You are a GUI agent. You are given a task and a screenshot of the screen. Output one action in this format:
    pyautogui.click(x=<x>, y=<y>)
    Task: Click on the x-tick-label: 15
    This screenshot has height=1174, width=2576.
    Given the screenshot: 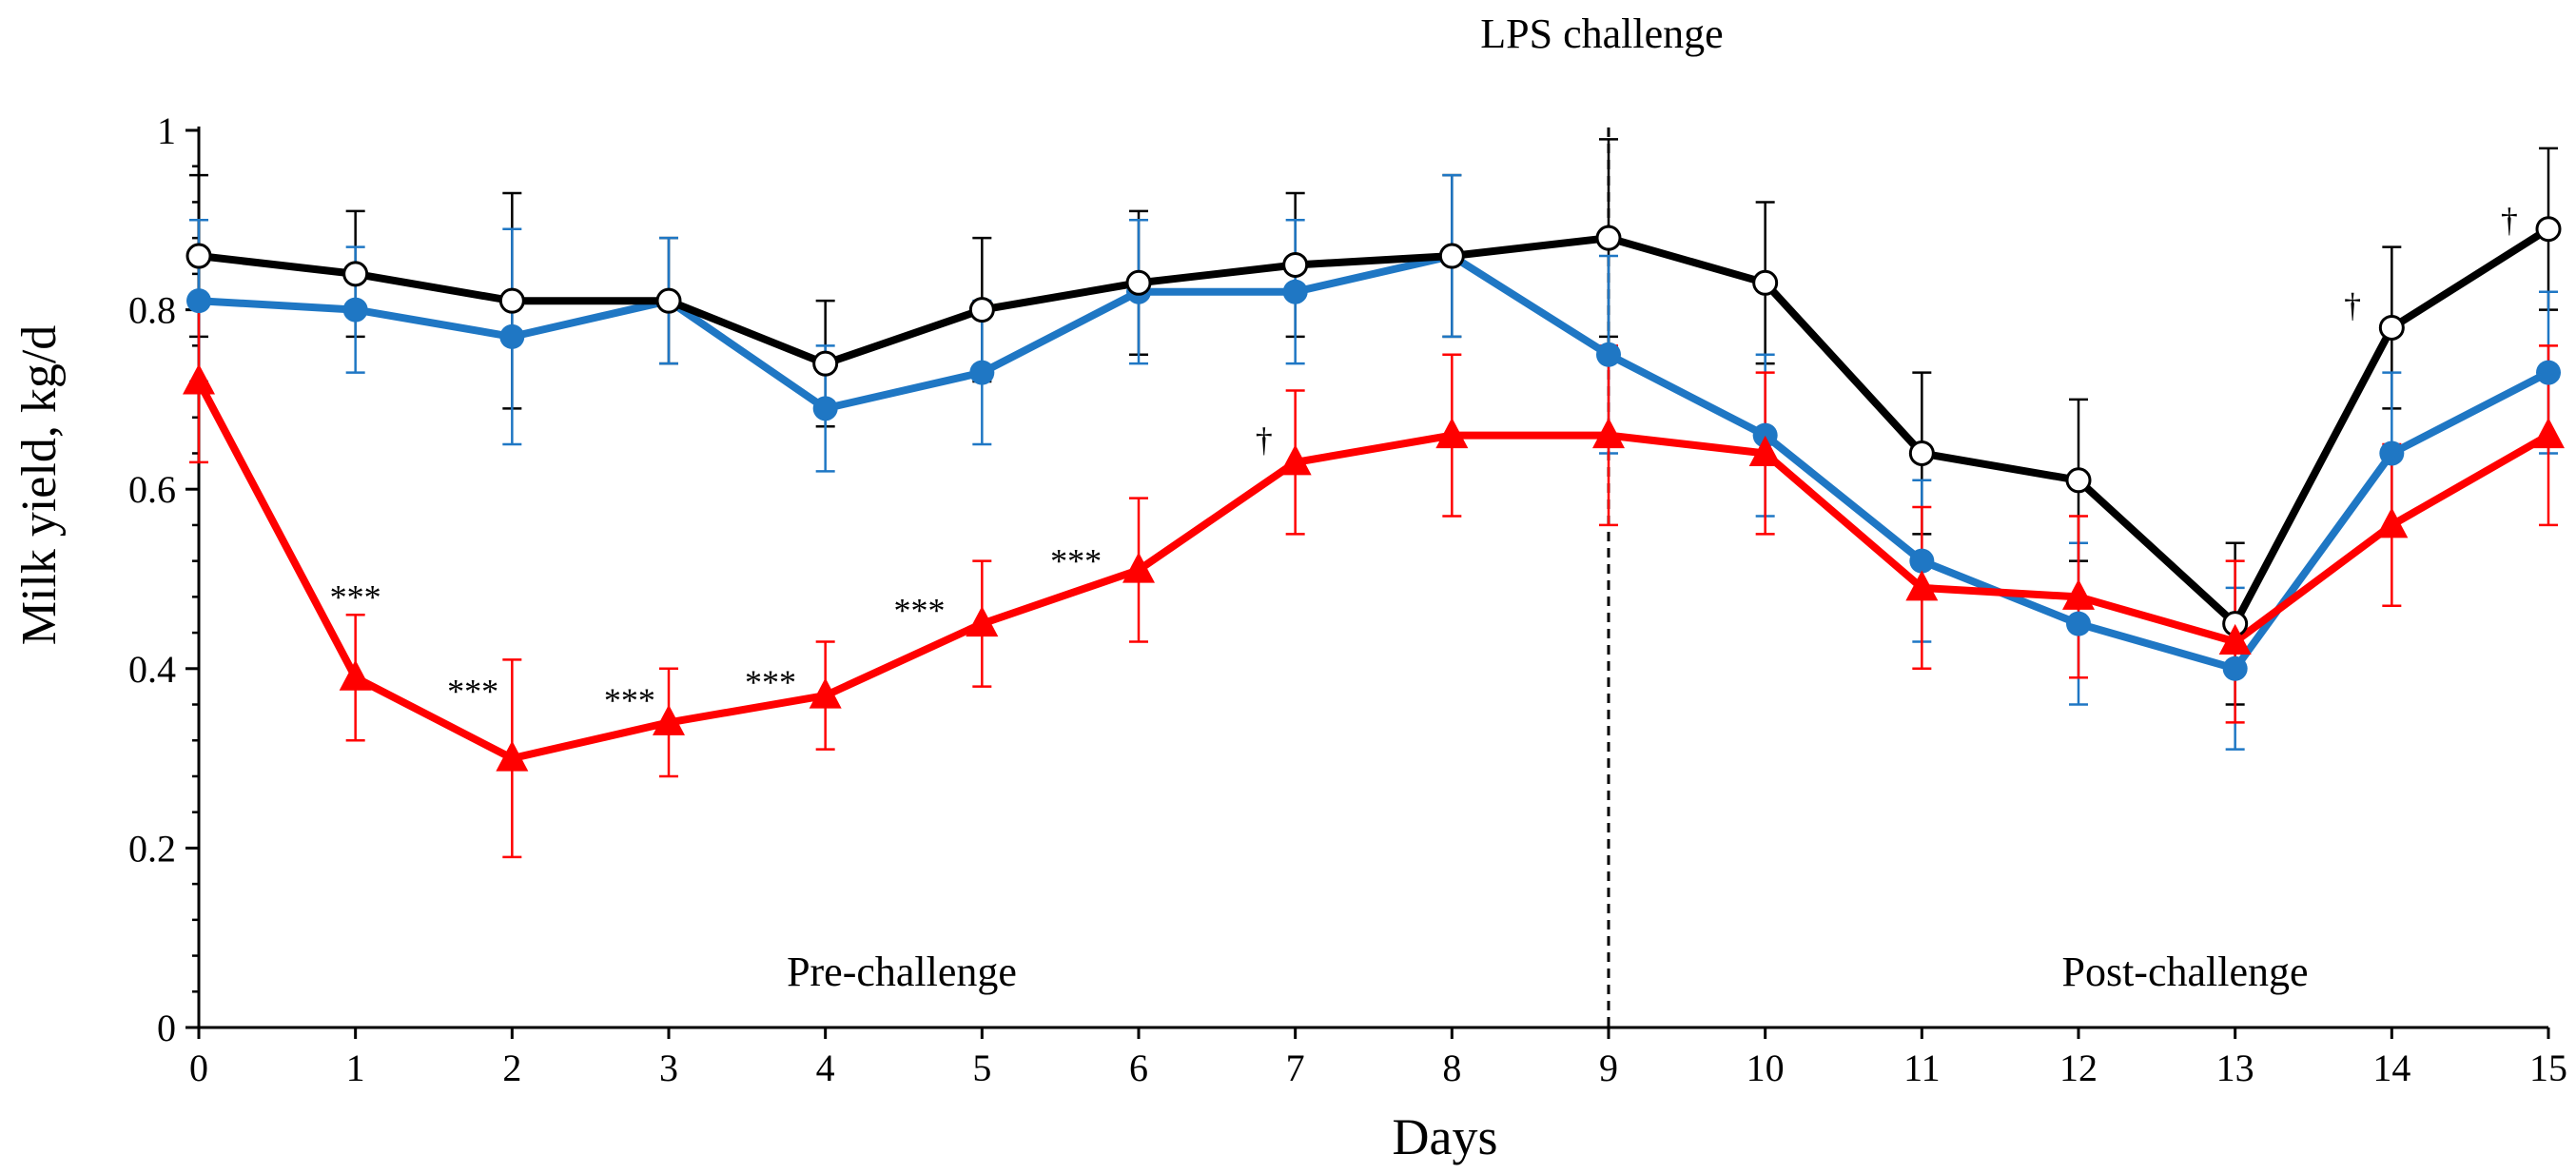 What is the action you would take?
    pyautogui.click(x=2548, y=1068)
    